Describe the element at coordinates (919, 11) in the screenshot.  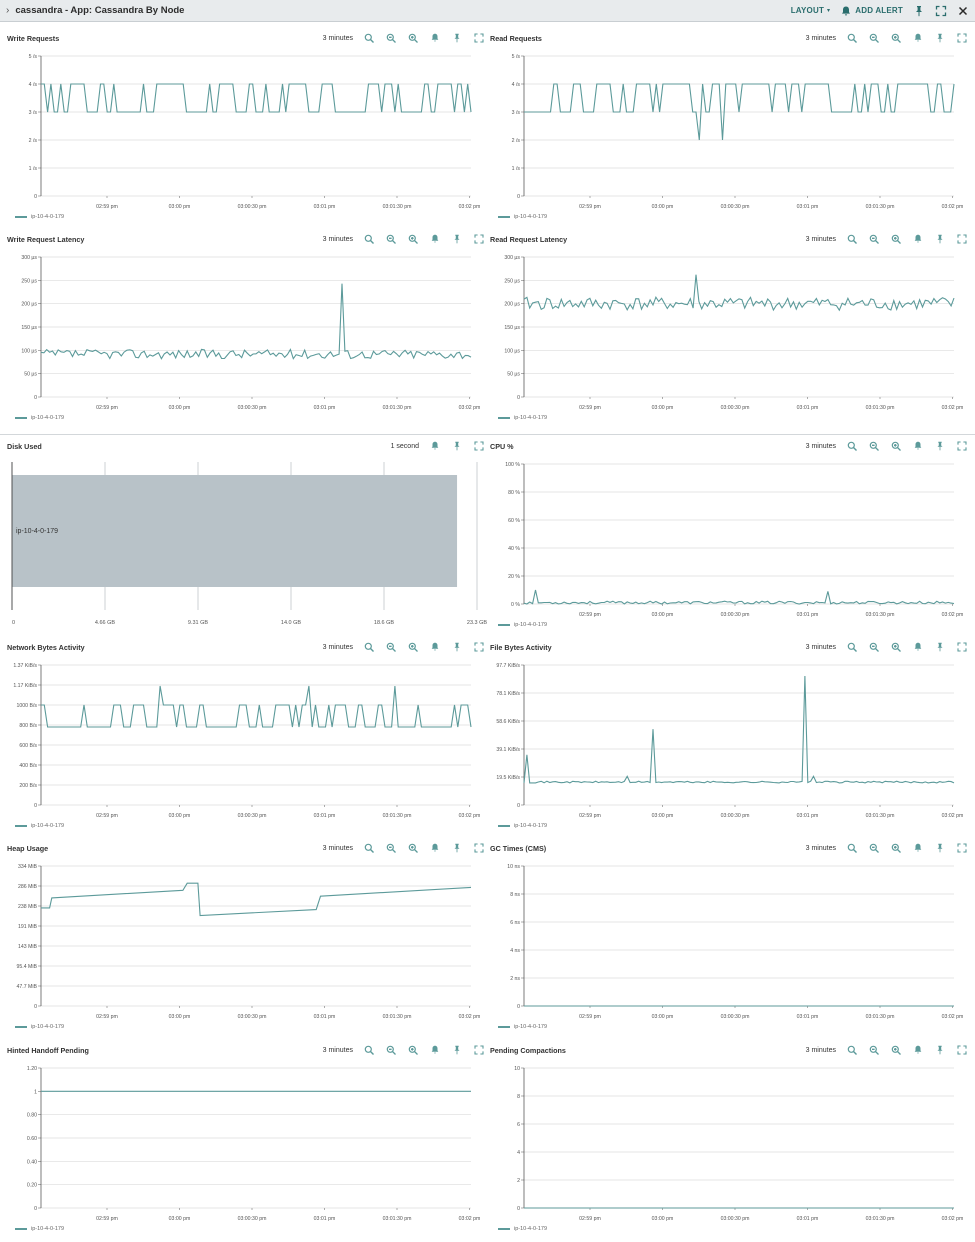
I see `pin-dashboard-button` at that location.